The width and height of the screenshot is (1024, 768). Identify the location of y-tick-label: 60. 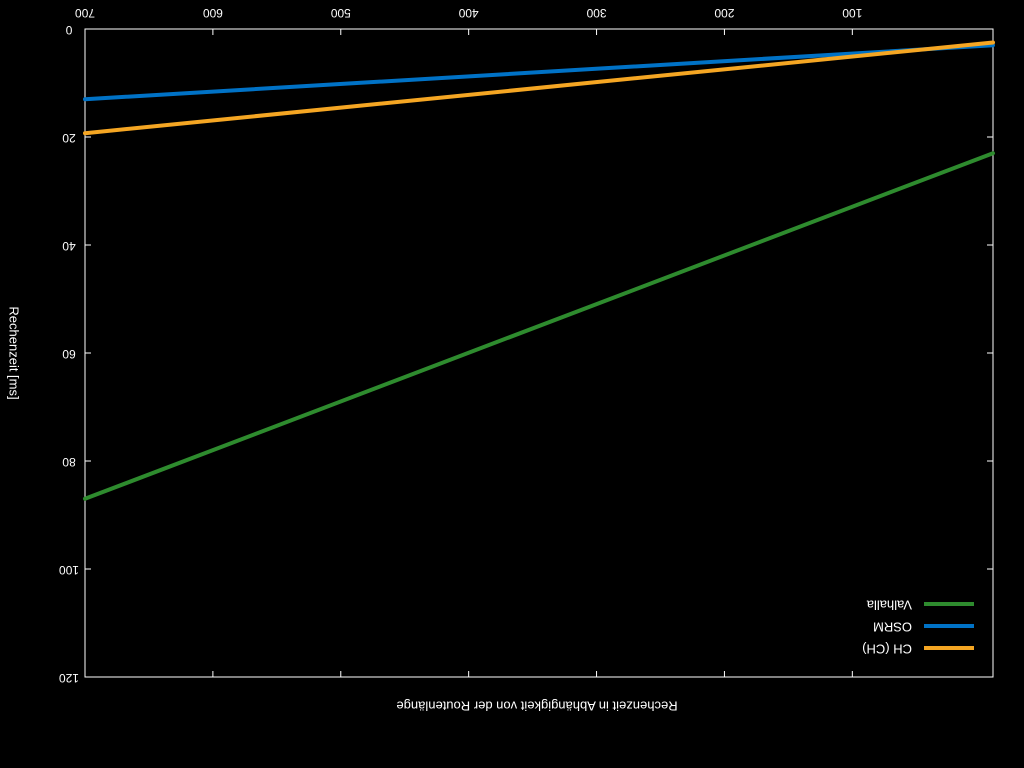
(69, 354).